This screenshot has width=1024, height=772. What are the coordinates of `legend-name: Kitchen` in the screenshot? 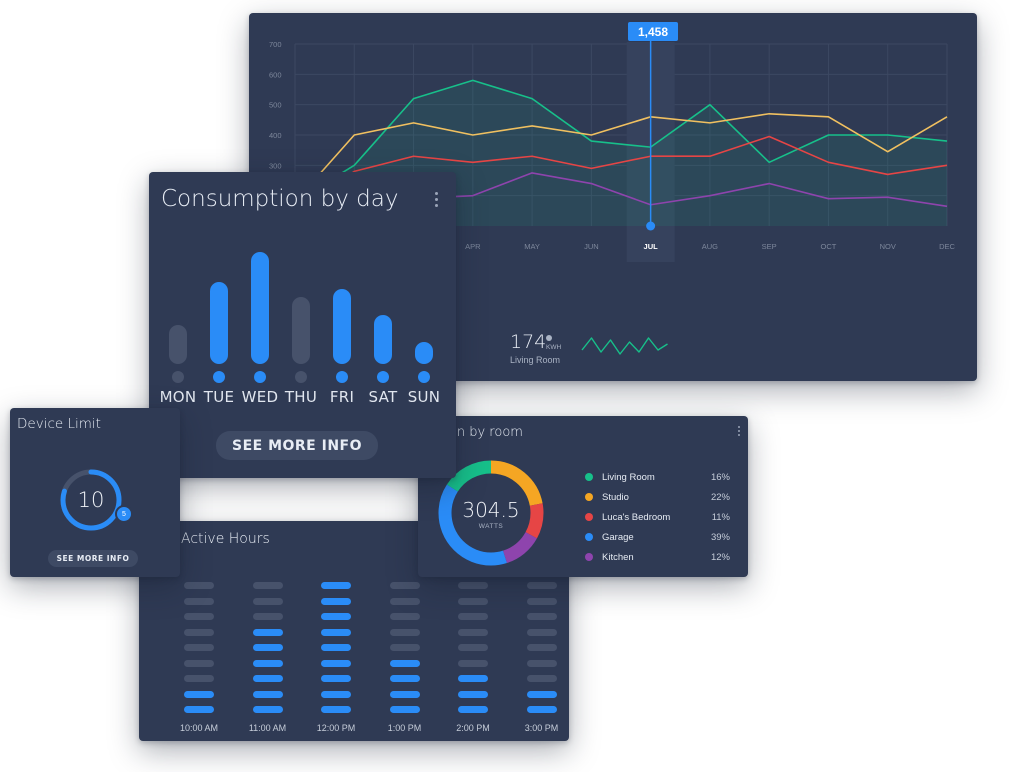 It's located at (618, 557).